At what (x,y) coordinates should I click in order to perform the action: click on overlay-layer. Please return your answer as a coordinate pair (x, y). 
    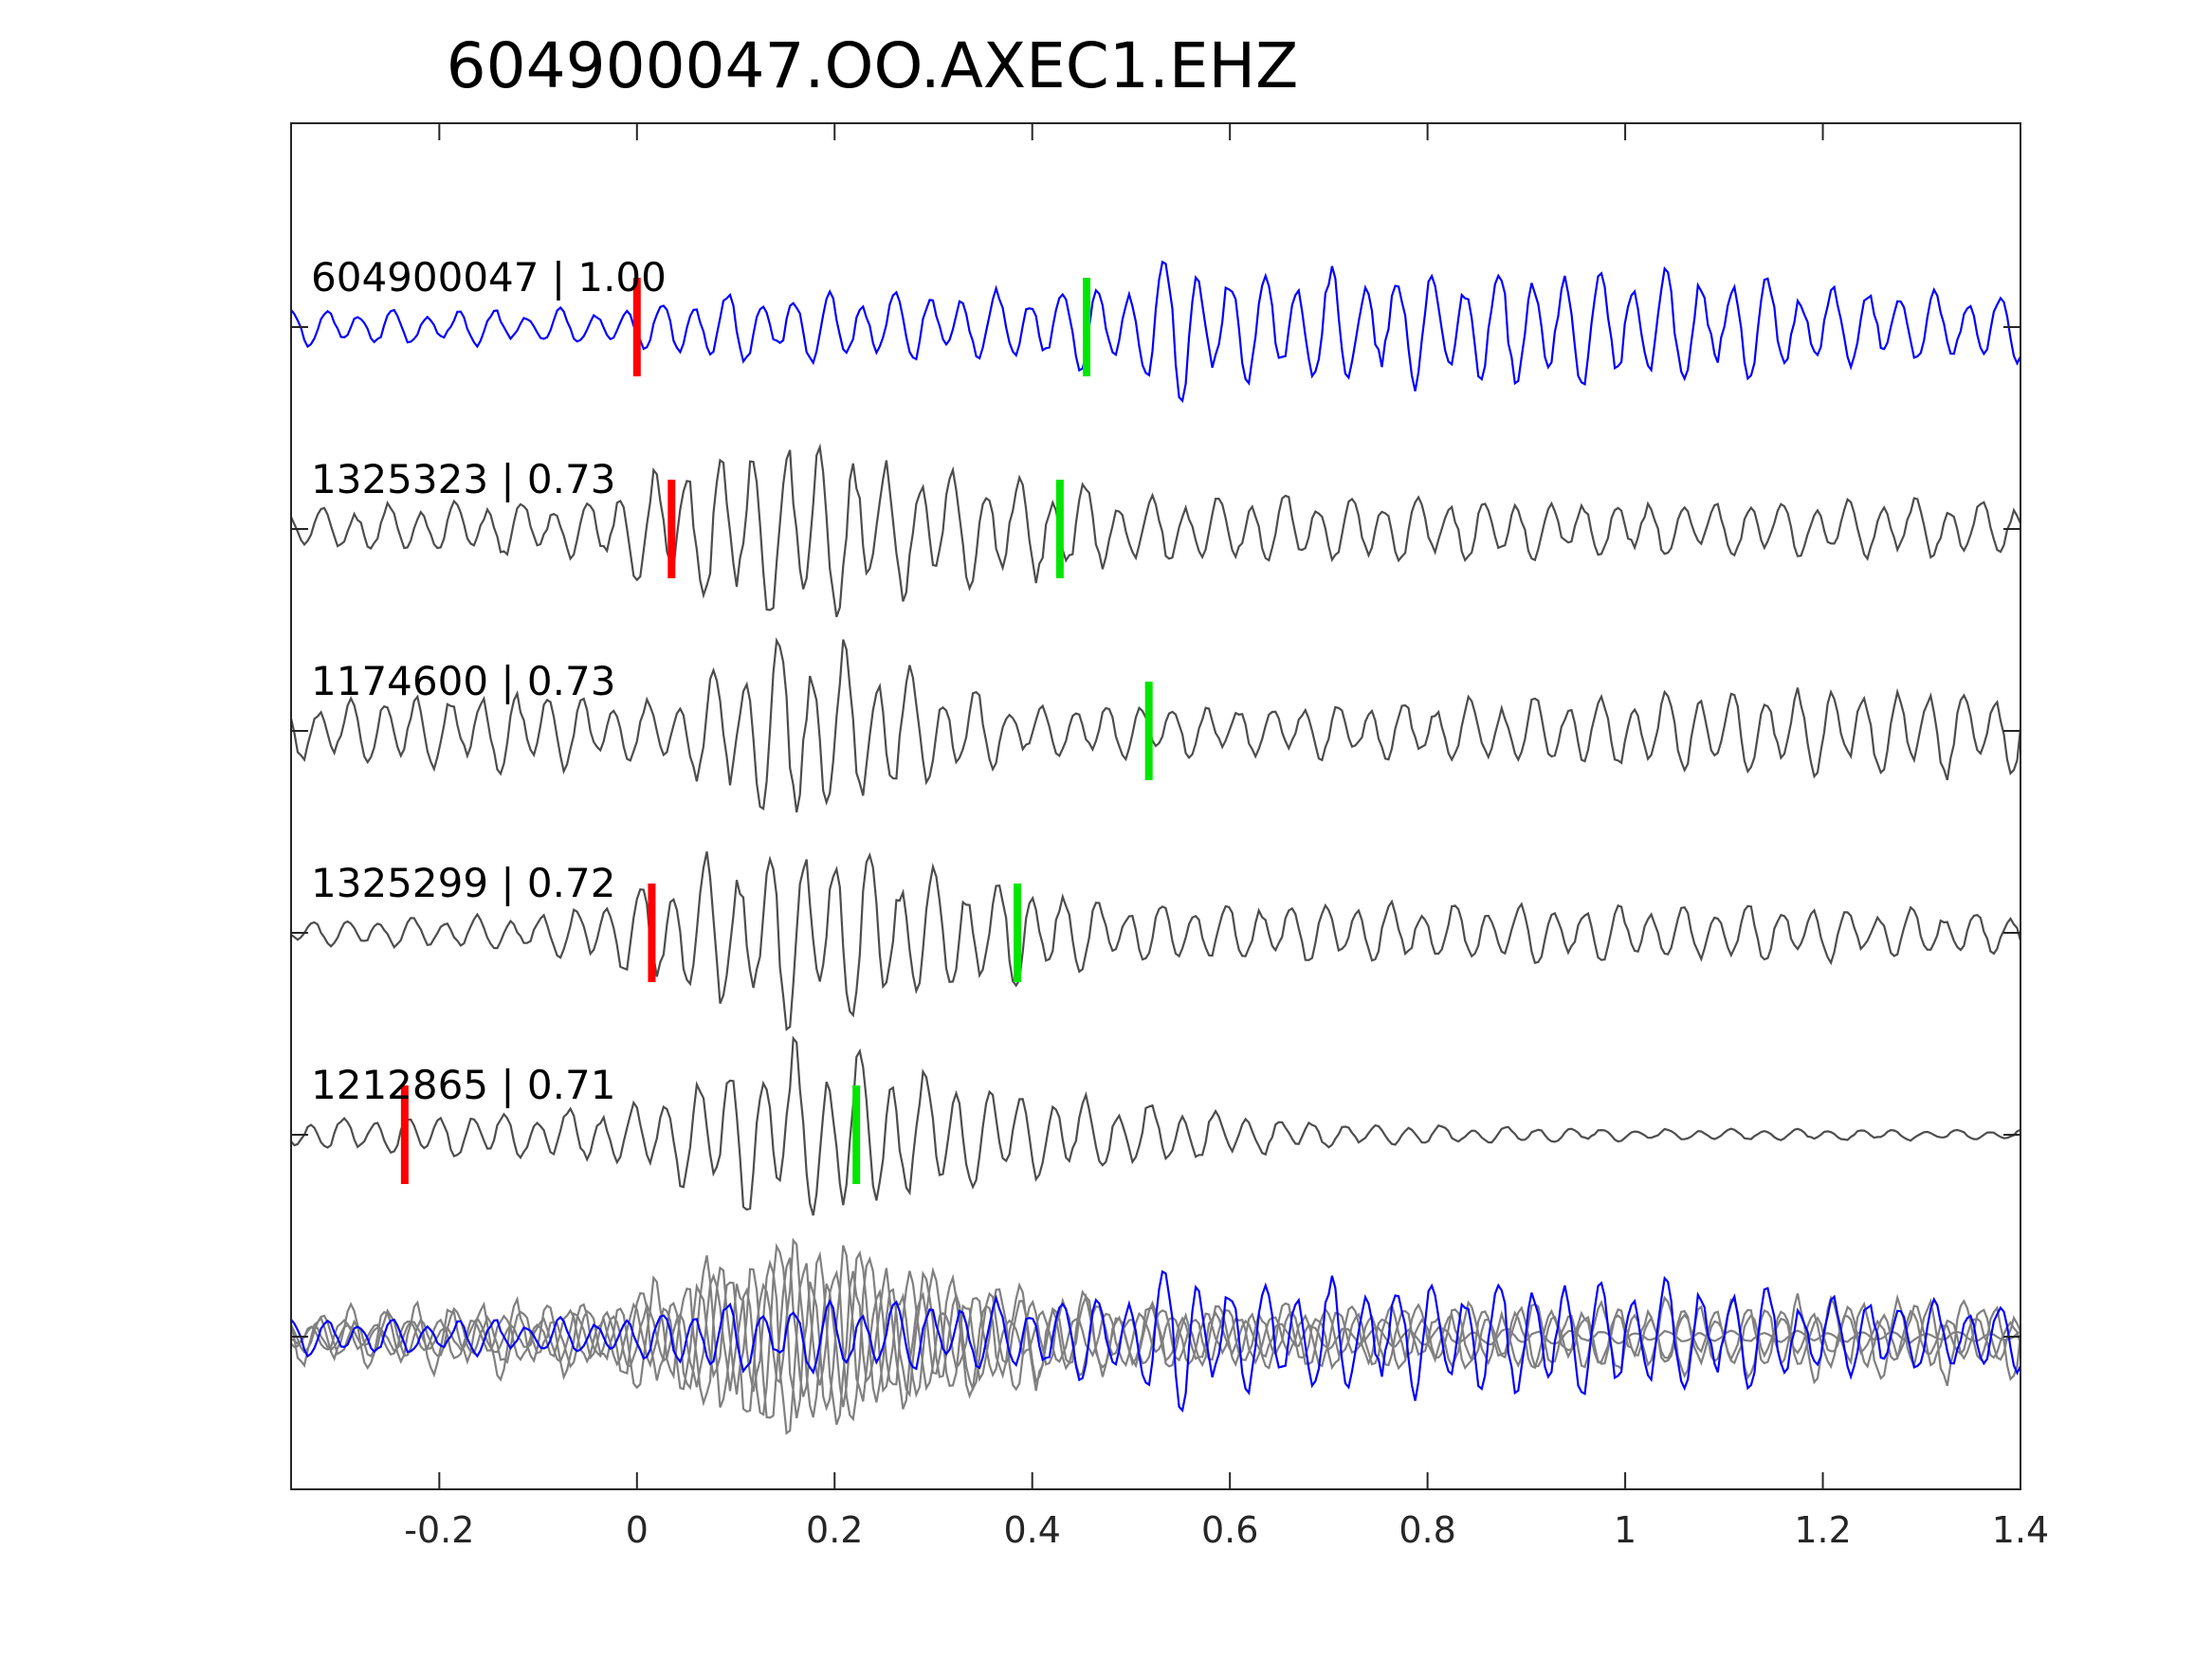
    Looking at the image, I should click on (1155, 1336).